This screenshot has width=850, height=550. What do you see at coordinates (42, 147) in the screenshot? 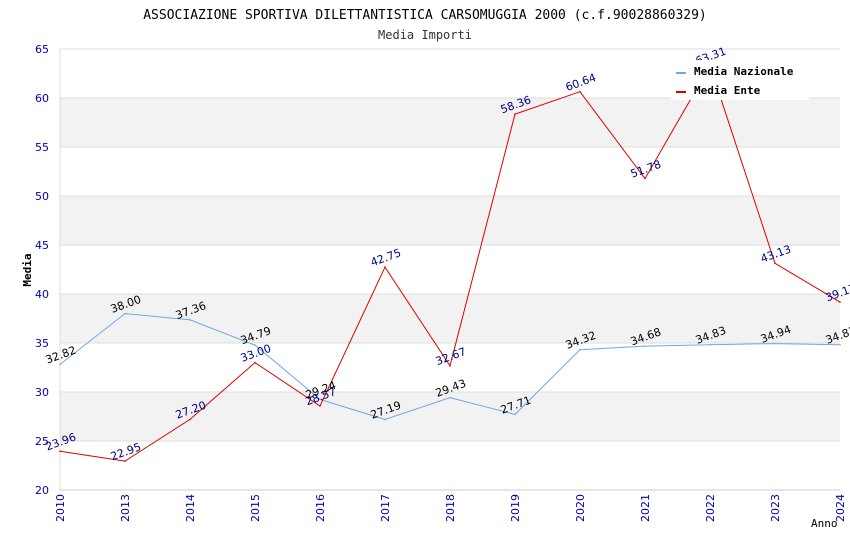
I see `y-tick-label: 55` at bounding box center [42, 147].